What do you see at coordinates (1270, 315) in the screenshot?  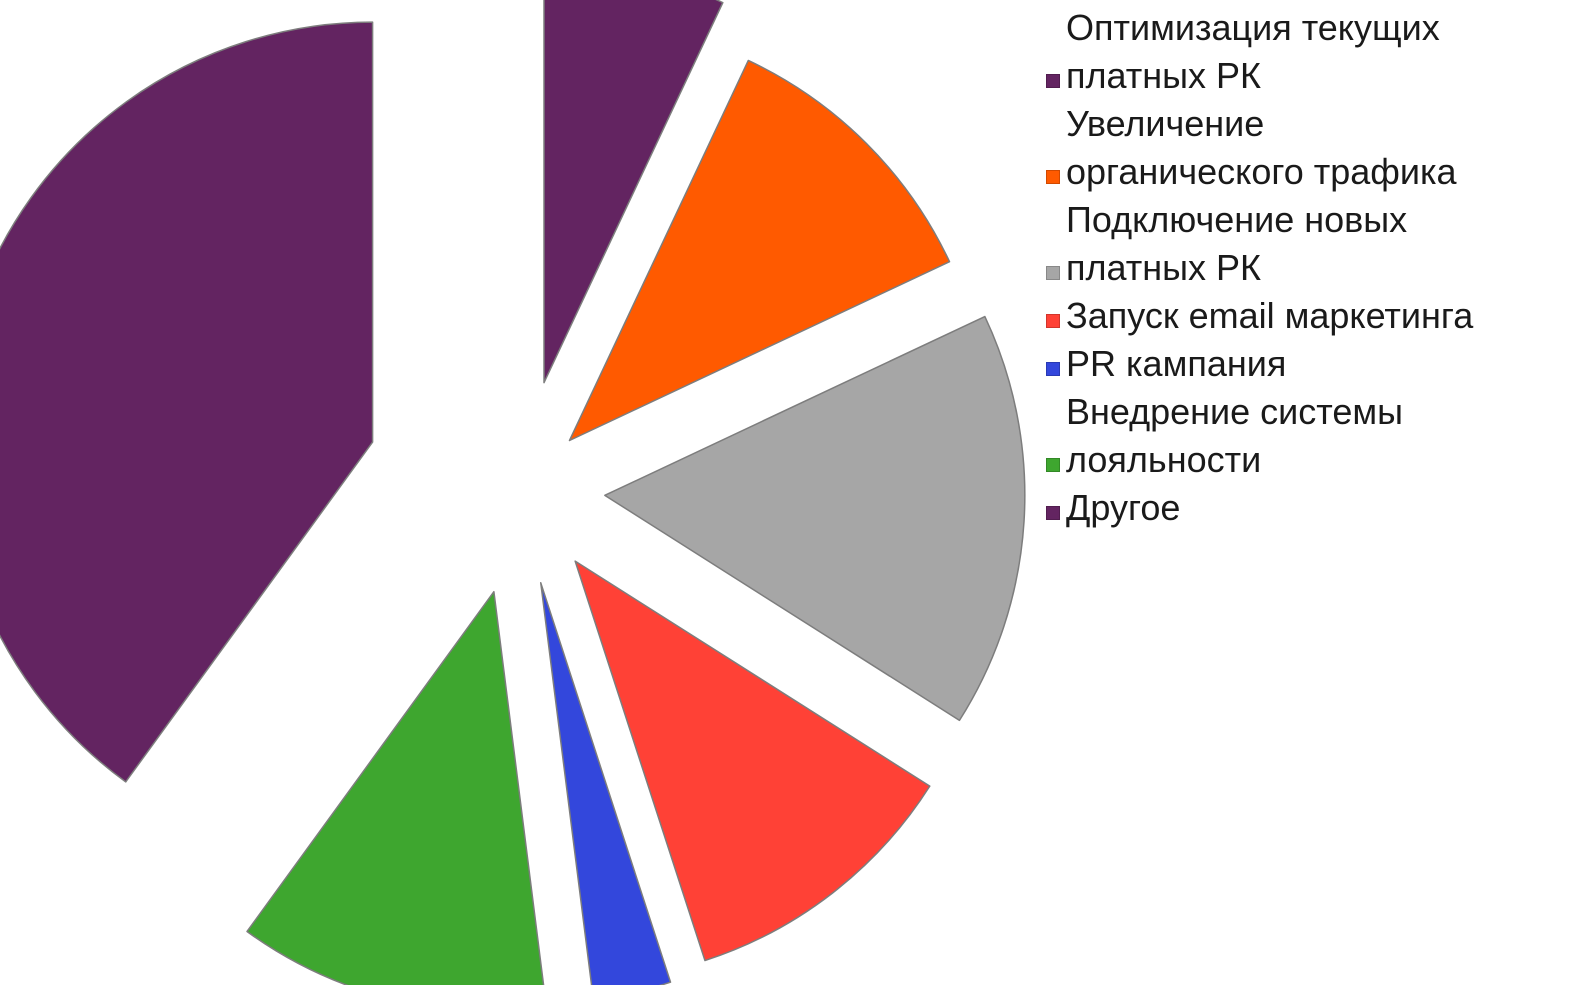 I see `legend-label: Запуск email маркетинга` at bounding box center [1270, 315].